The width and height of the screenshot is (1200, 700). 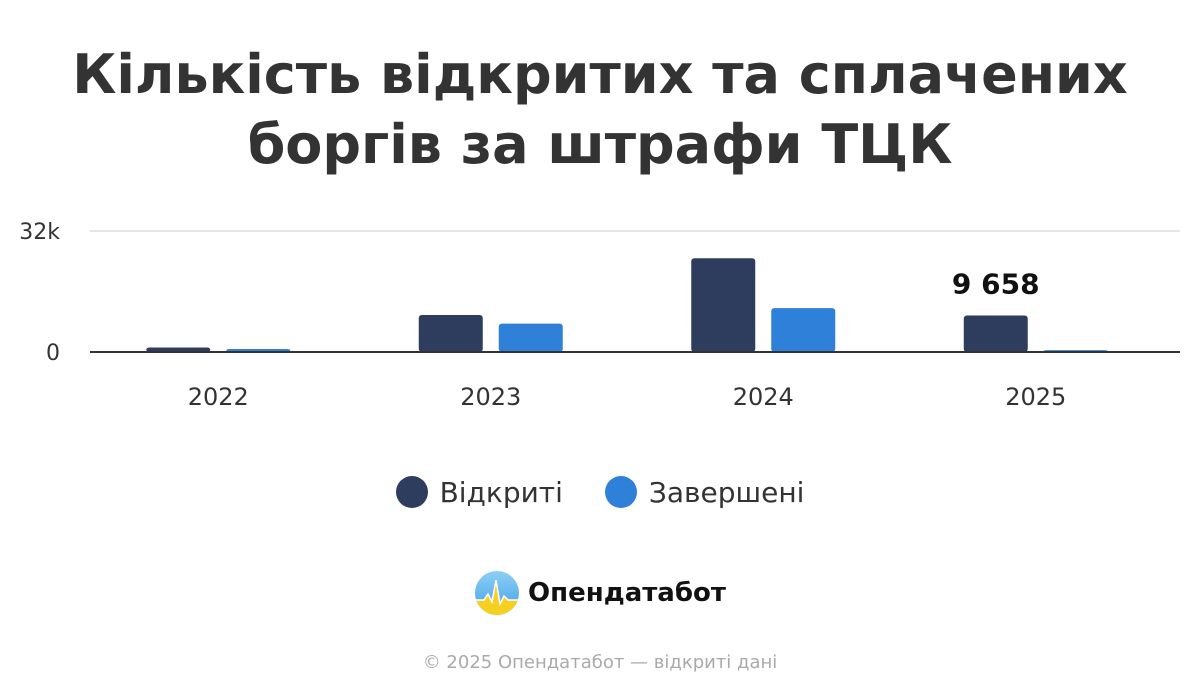 I want to click on y-tick-label: 32k, so click(x=39, y=232).